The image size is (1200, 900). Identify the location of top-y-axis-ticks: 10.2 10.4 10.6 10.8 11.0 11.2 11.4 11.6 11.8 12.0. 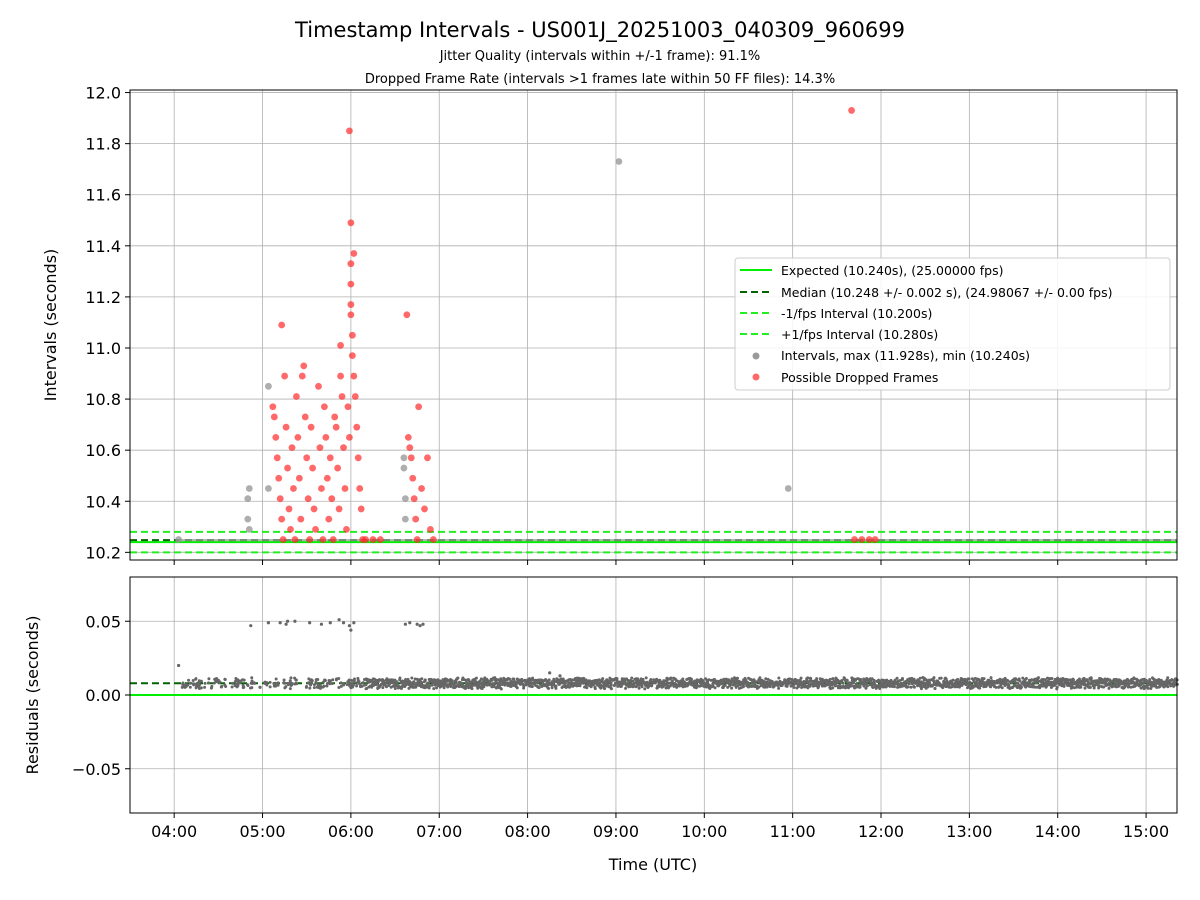
(107, 323).